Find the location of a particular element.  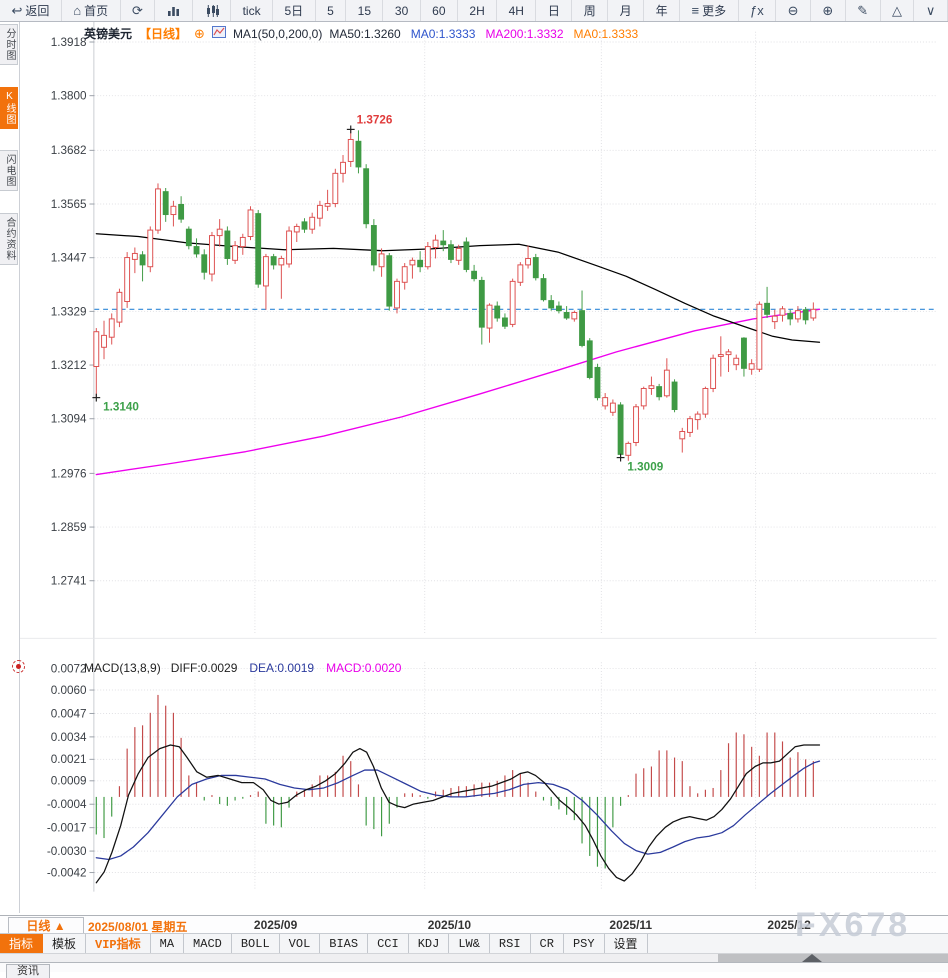

interval-week-button: 周 is located at coordinates (590, 10).